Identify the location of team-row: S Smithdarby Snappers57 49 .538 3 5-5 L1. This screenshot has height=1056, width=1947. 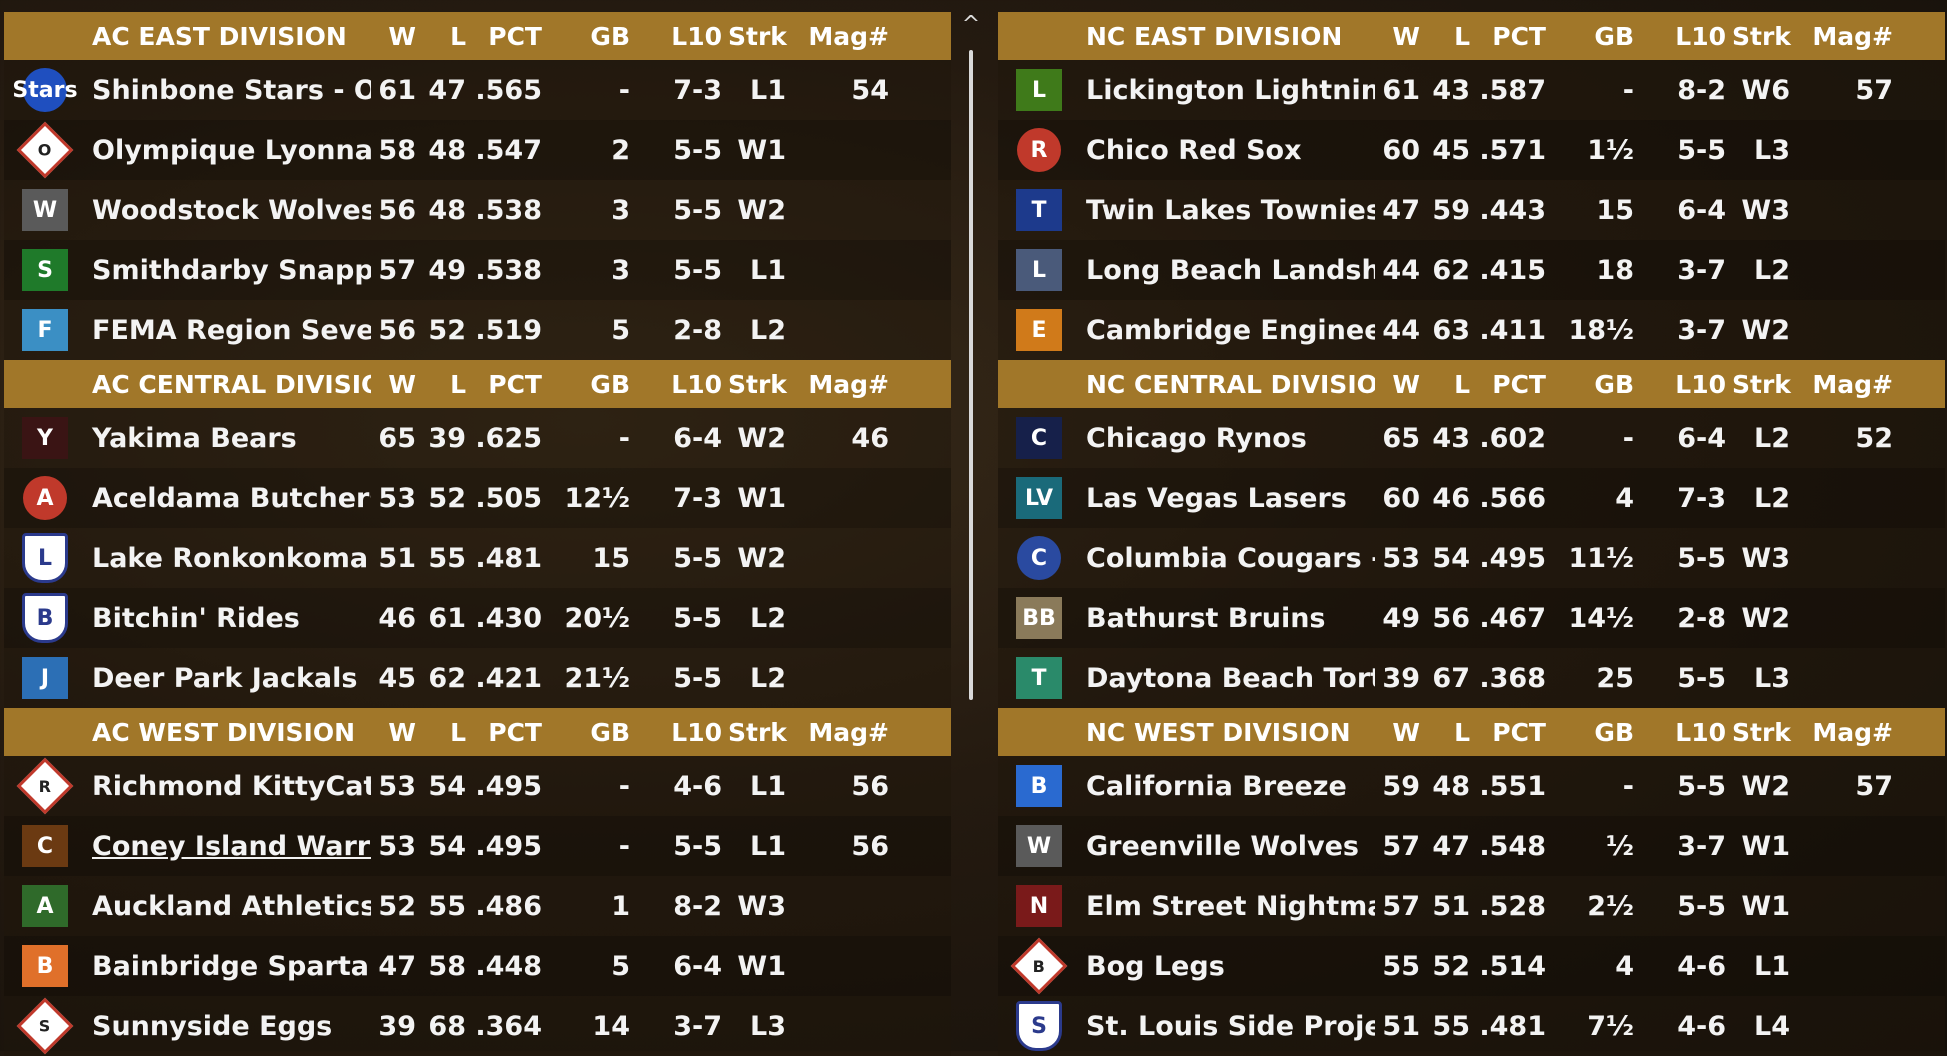
(477, 270).